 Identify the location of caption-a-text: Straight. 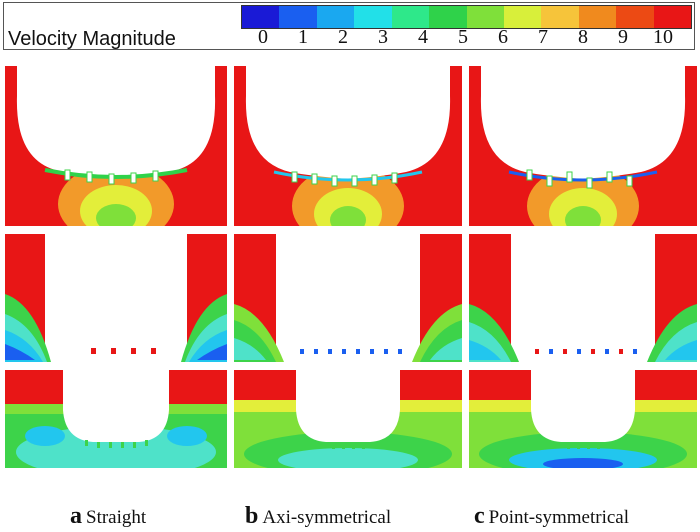
(116, 517).